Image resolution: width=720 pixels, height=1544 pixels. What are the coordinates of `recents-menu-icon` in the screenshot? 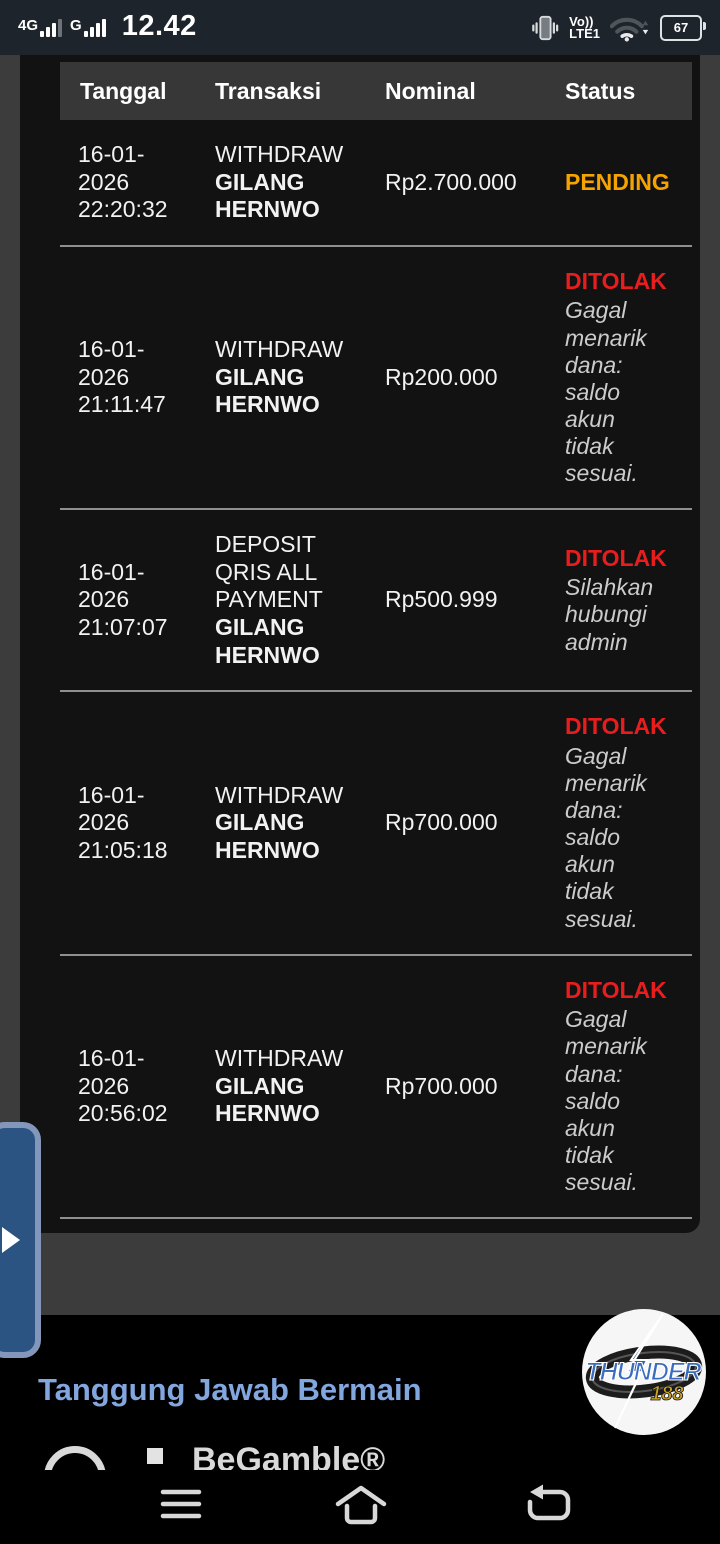 It's located at (181, 1504).